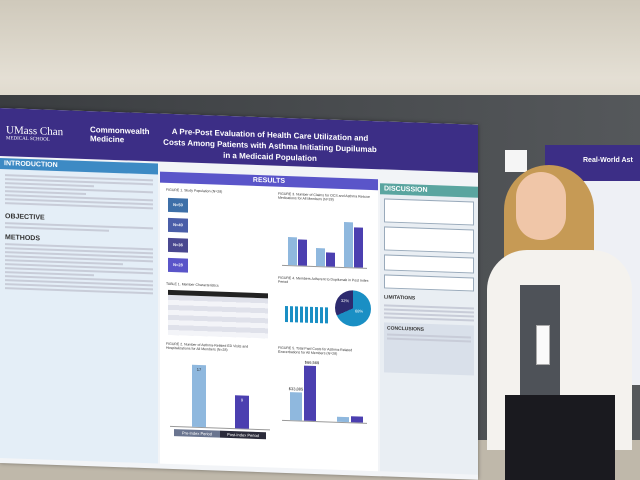 The image size is (640, 480). I want to click on category-label-post-index: Post-Index Period, so click(243, 435).